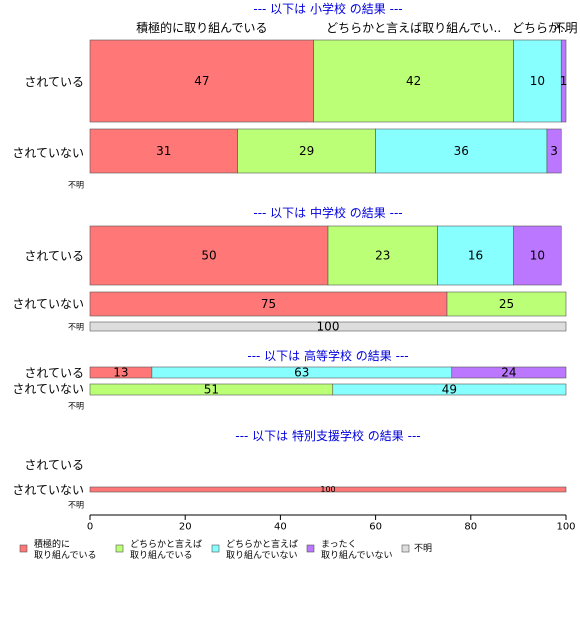 The image size is (580, 636). Describe the element at coordinates (185, 527) in the screenshot. I see `x-tick-label: 20` at that location.